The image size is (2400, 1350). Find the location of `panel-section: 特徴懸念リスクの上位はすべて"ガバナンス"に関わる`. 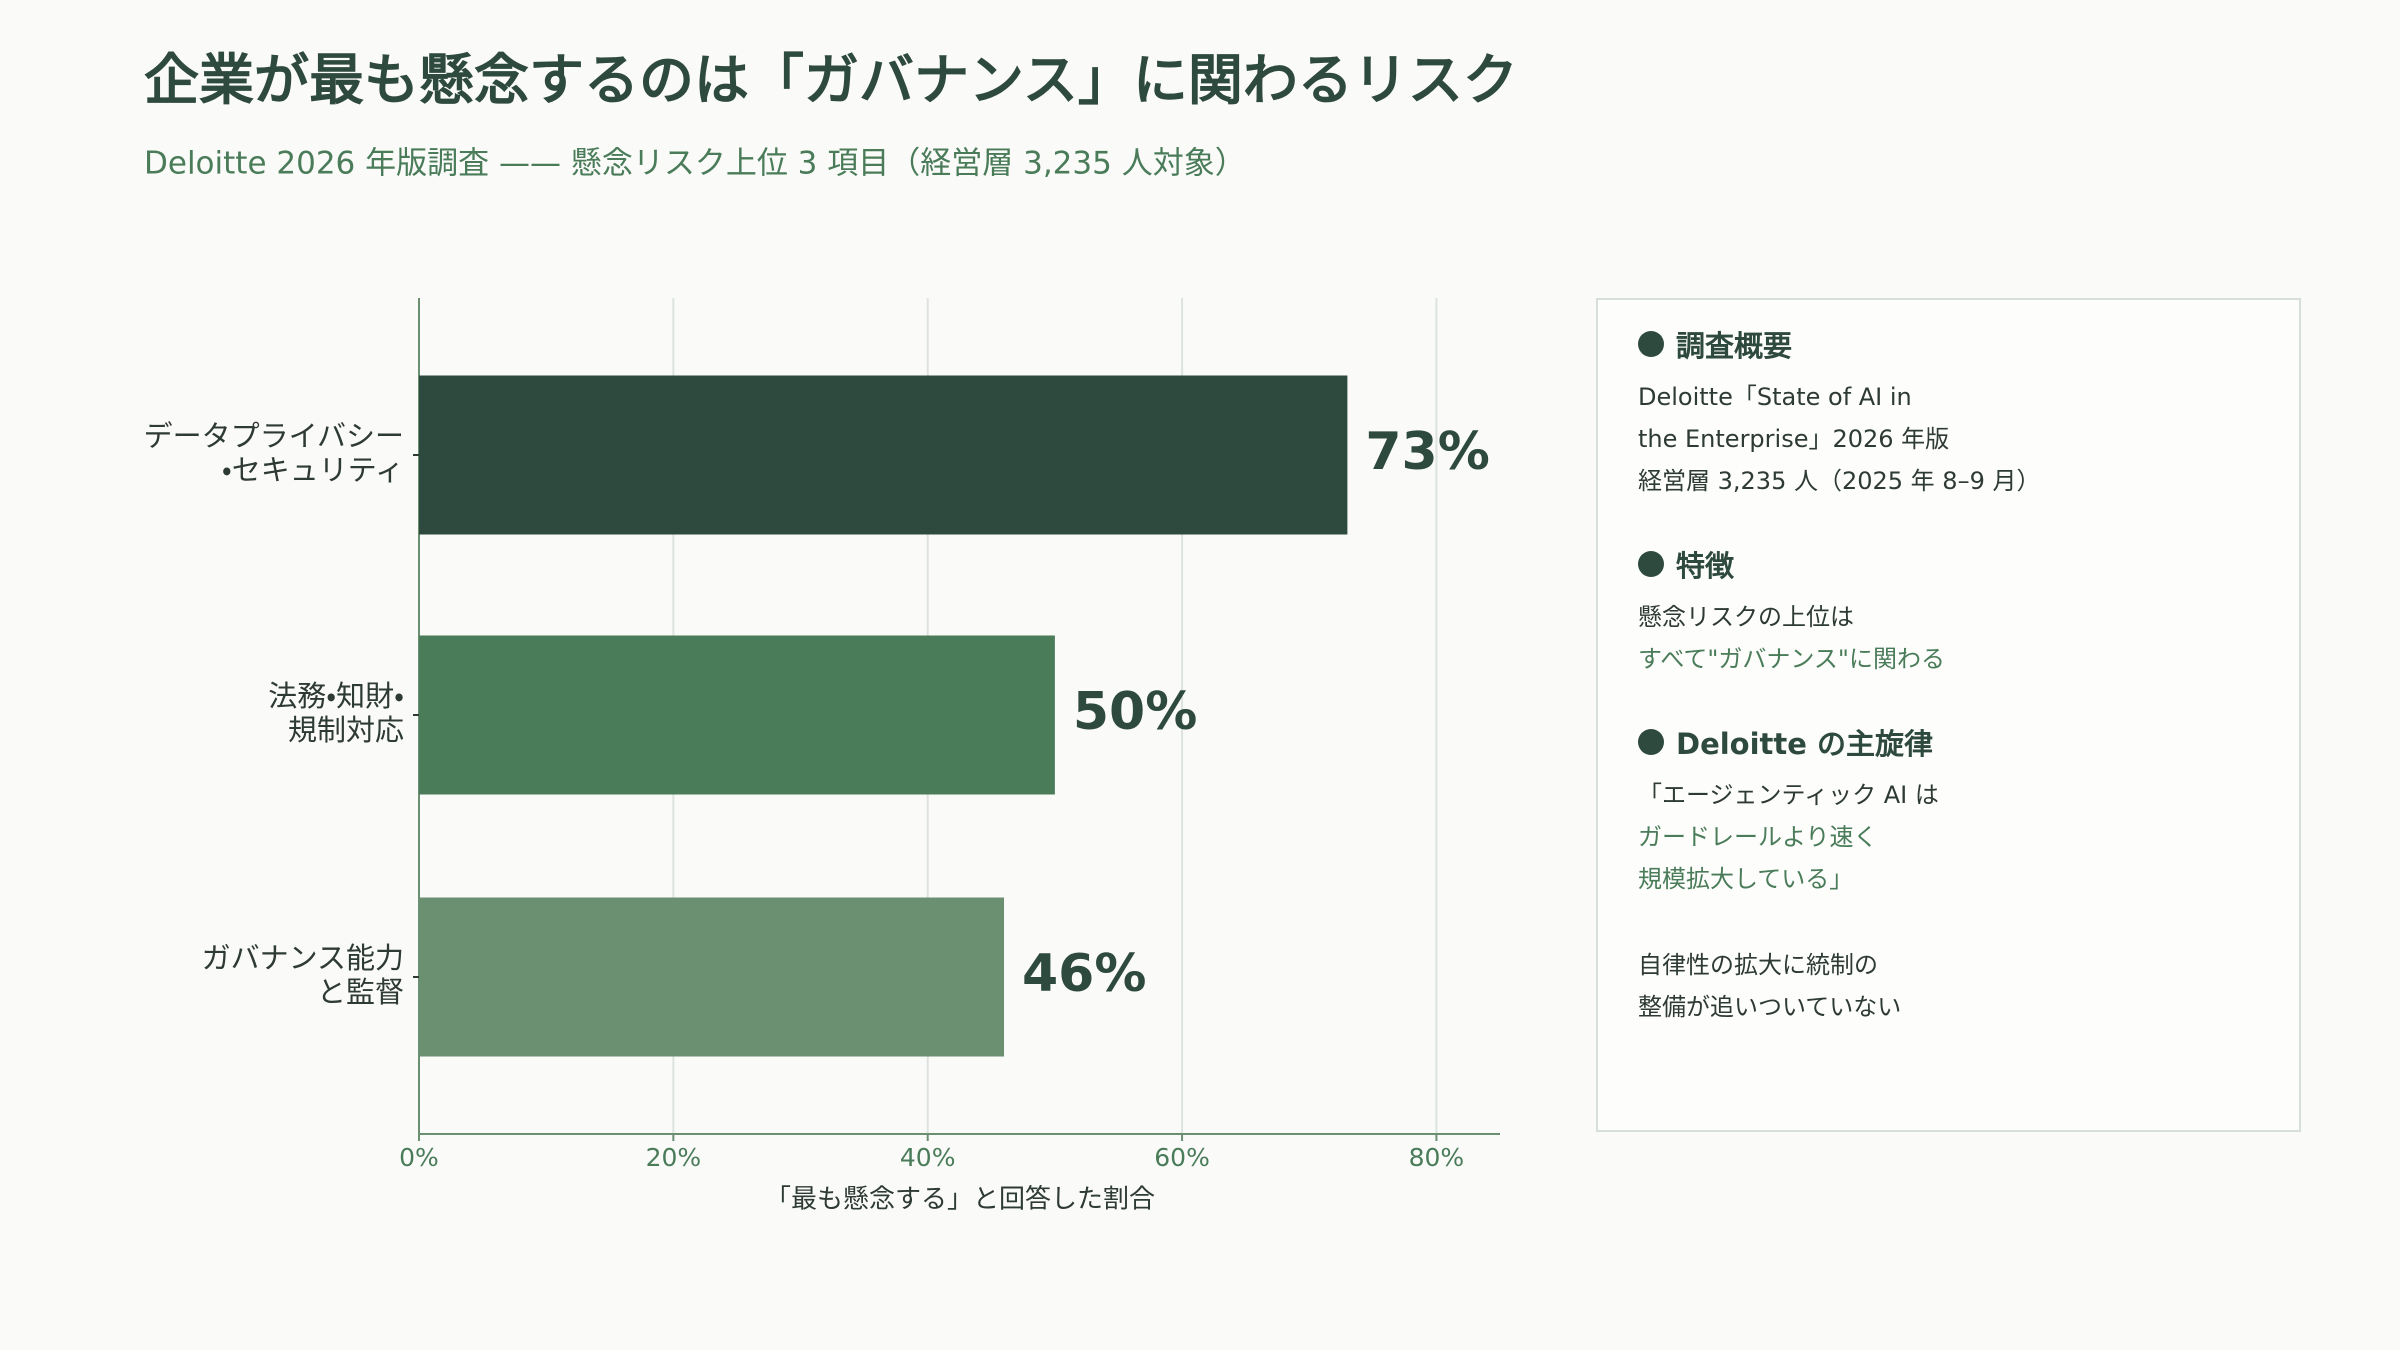

panel-section: 特徴懸念リスクの上位はすべて"ガバナンス"に関わる is located at coordinates (1948, 611).